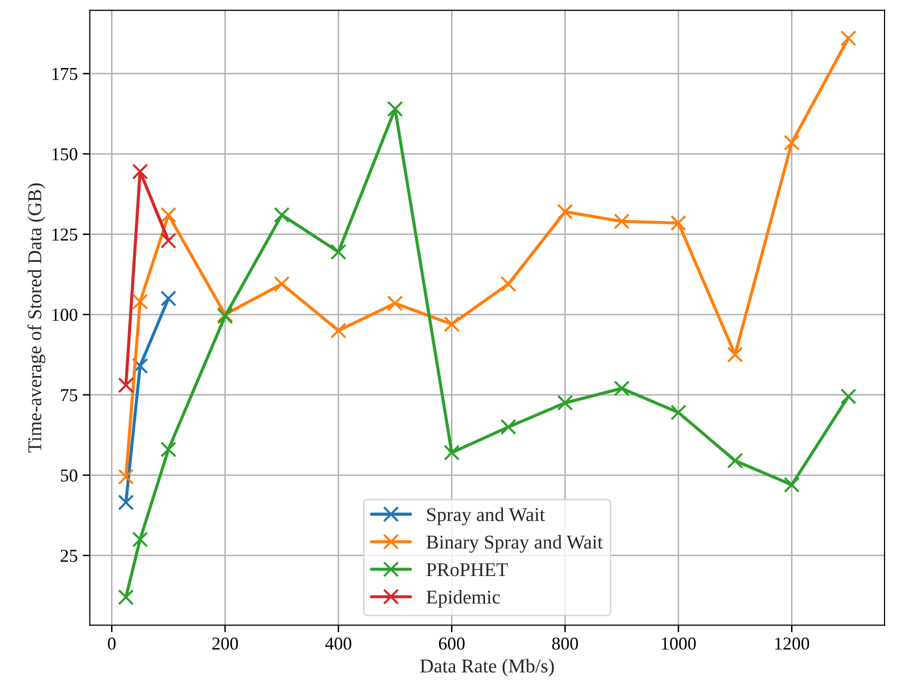 The height and width of the screenshot is (687, 898). Describe the element at coordinates (451, 643) in the screenshot. I see `x-tick-label: 600` at that location.